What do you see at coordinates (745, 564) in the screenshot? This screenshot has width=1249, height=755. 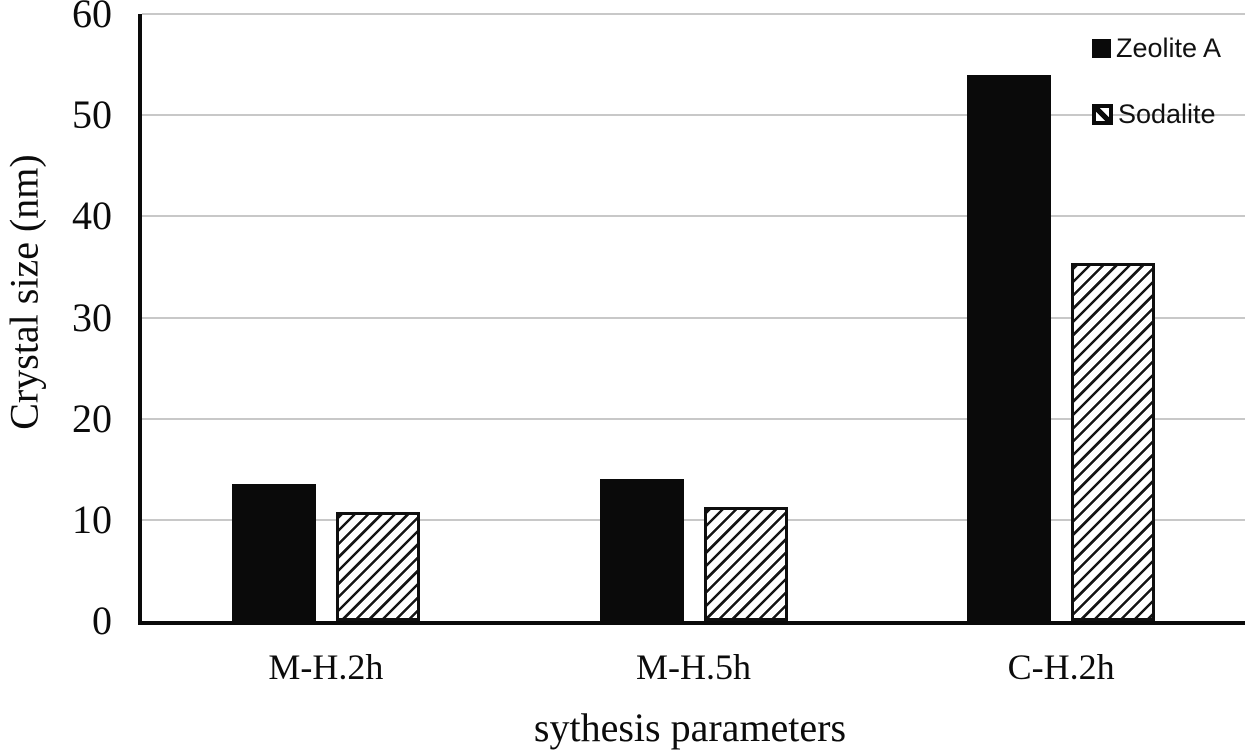 I see `bar-sodalite-m-h.5h` at bounding box center [745, 564].